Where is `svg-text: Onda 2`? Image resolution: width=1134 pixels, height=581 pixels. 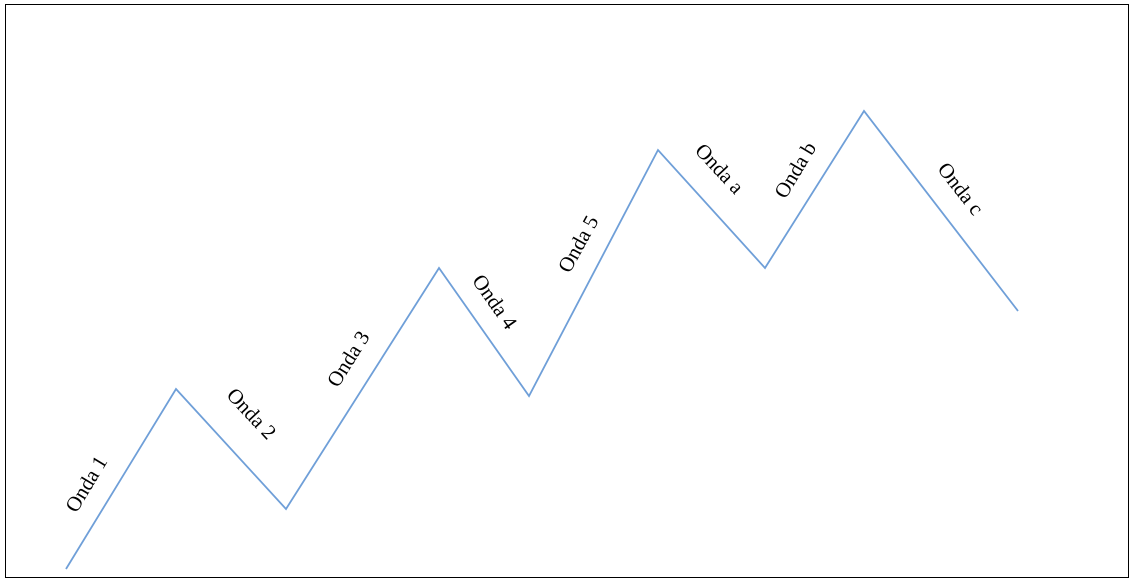 svg-text: Onda 2 is located at coordinates (251, 413).